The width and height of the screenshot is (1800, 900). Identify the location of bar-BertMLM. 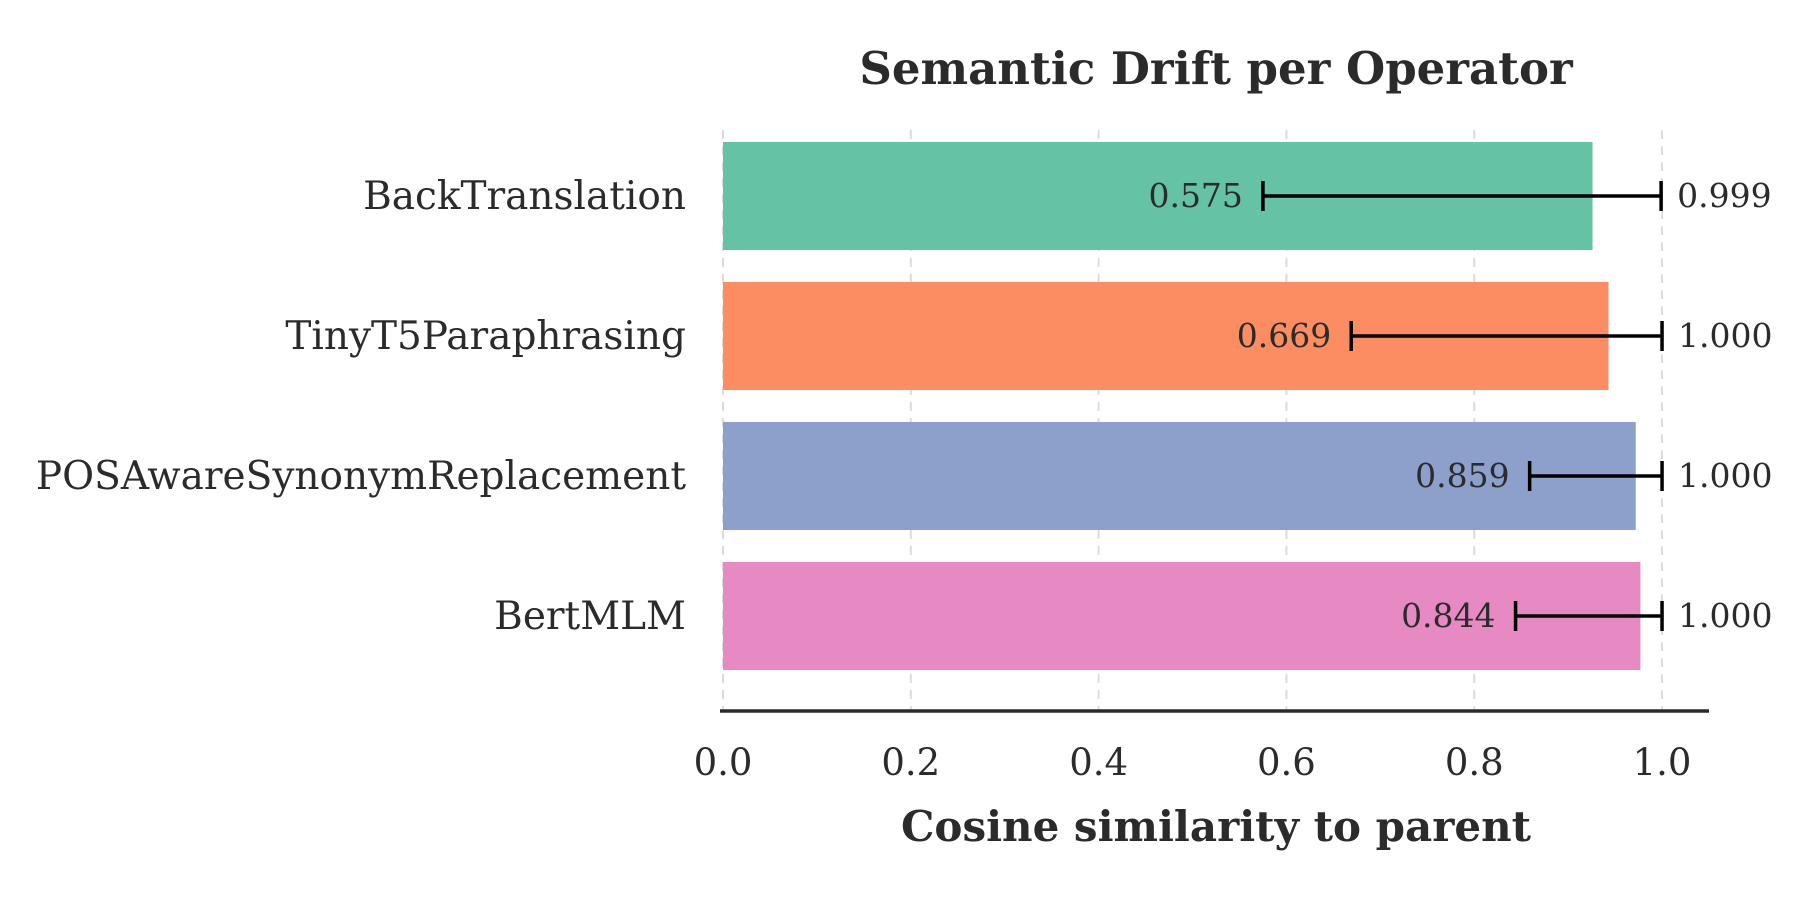
(1182, 616).